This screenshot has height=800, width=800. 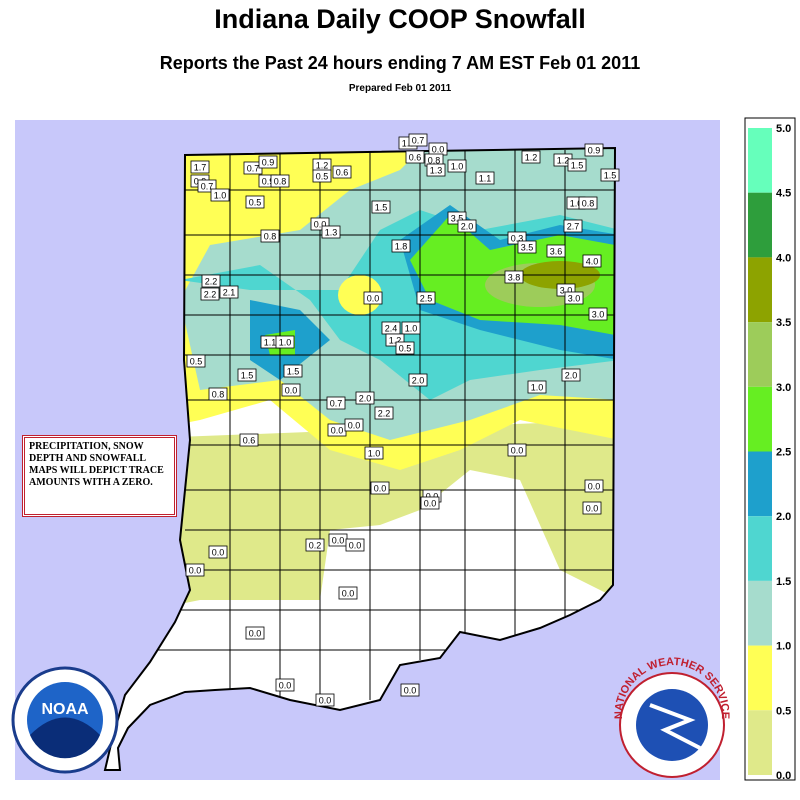 What do you see at coordinates (783, 388) in the screenshot?
I see `legend-label: 3.0` at bounding box center [783, 388].